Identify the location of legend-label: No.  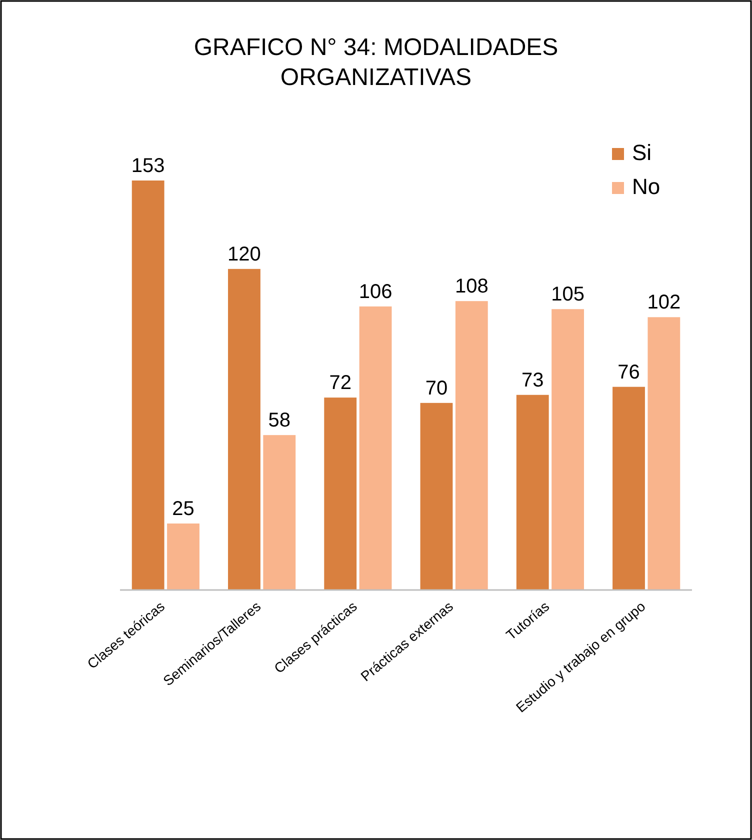
(646, 186).